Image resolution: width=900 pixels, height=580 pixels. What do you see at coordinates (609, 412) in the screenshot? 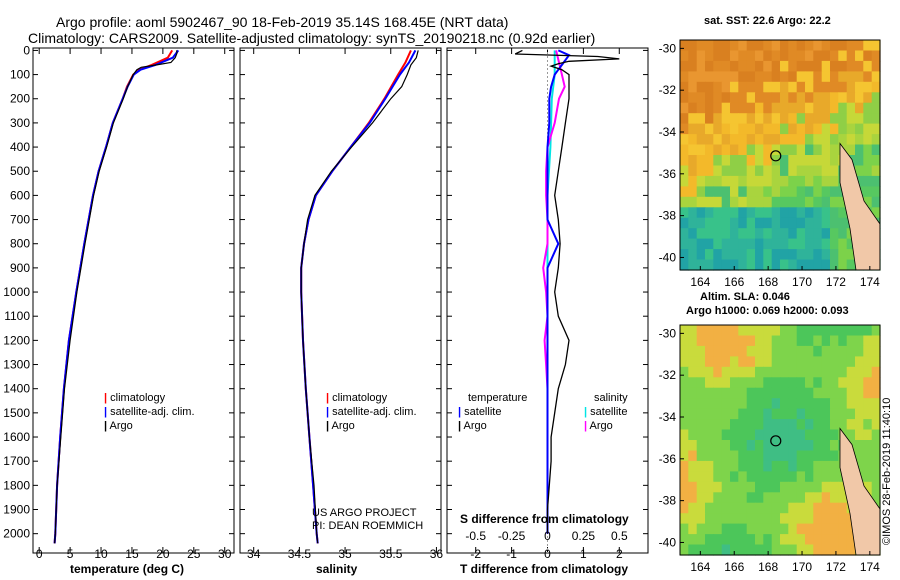
I see `s-legend-satellite: satellite` at bounding box center [609, 412].